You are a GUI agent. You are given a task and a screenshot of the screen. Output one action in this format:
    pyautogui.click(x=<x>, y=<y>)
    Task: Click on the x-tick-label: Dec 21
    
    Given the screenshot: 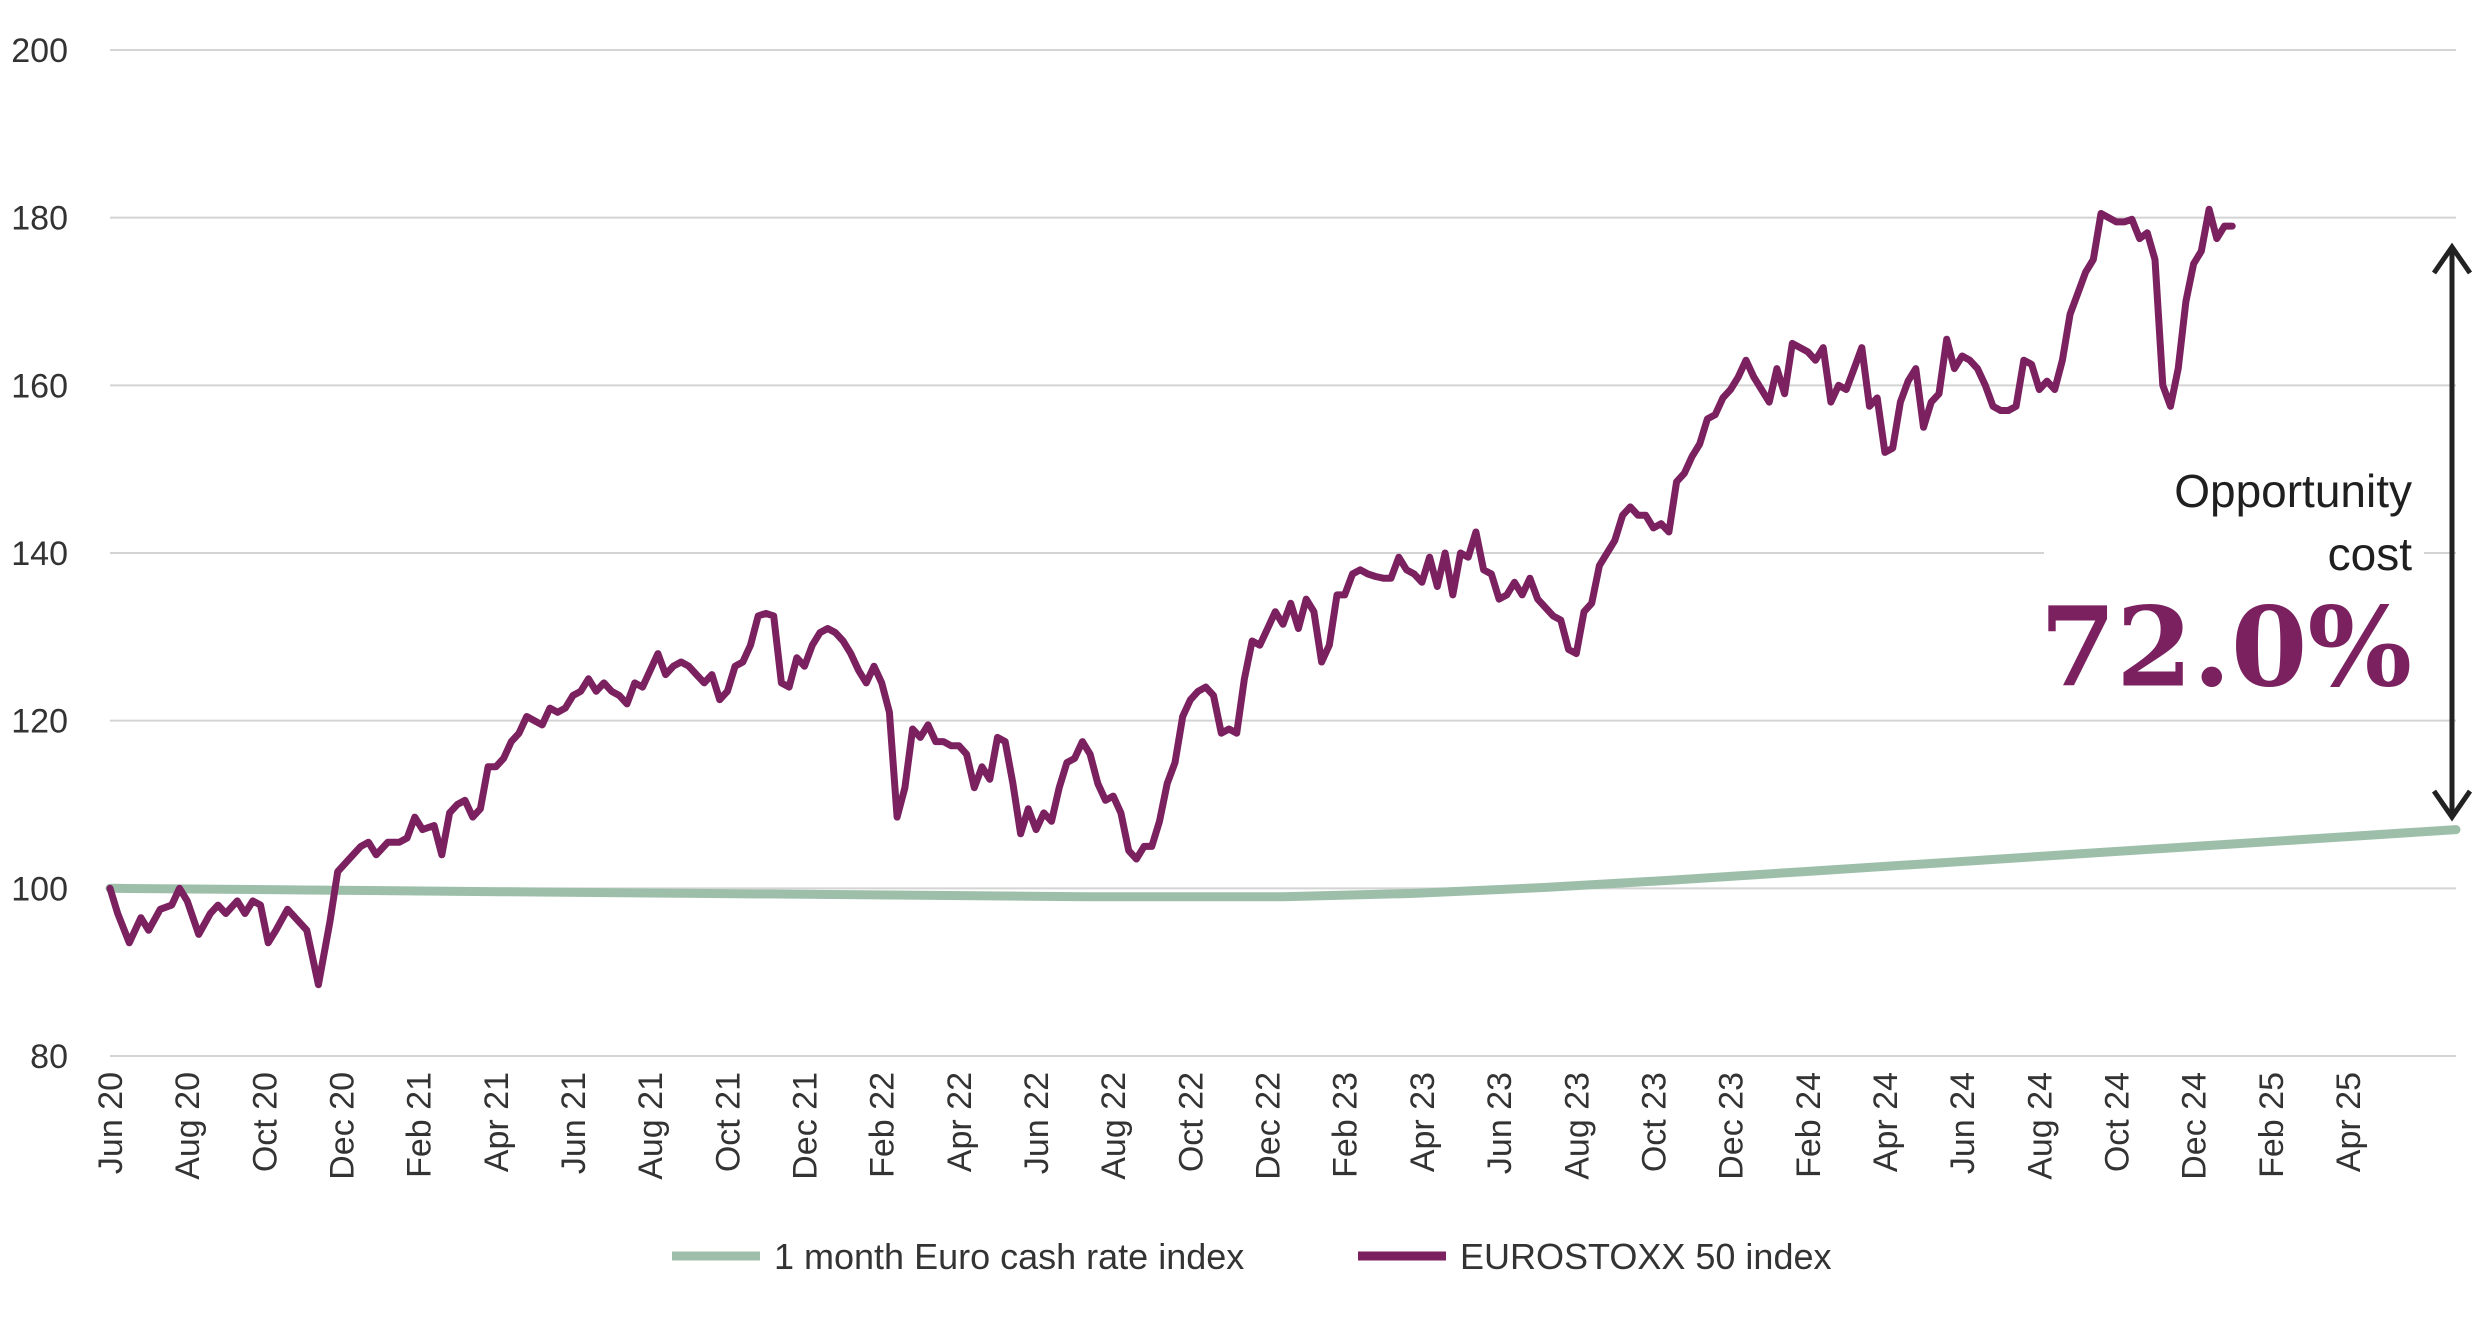 What is the action you would take?
    pyautogui.click(x=806, y=1126)
    